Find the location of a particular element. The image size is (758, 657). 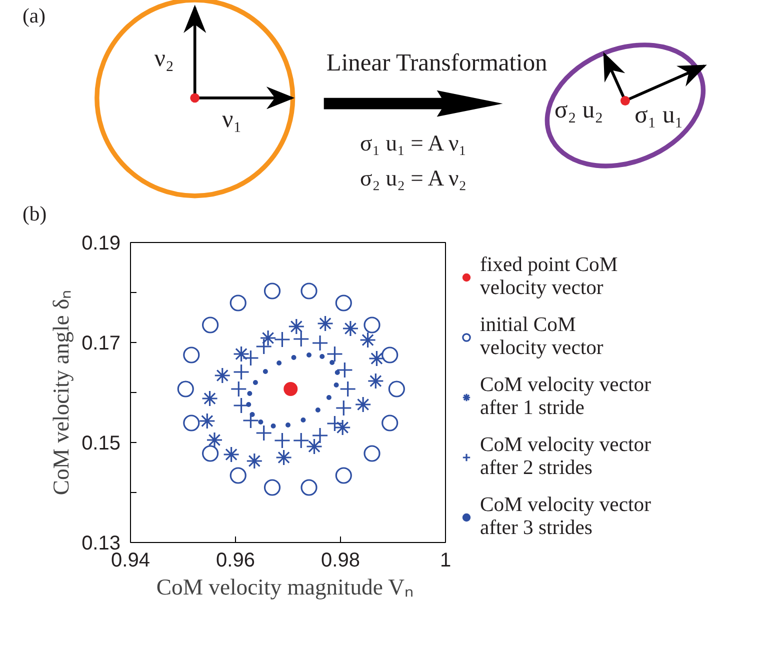

text: Linear Transformation is located at coordinates (437, 63).